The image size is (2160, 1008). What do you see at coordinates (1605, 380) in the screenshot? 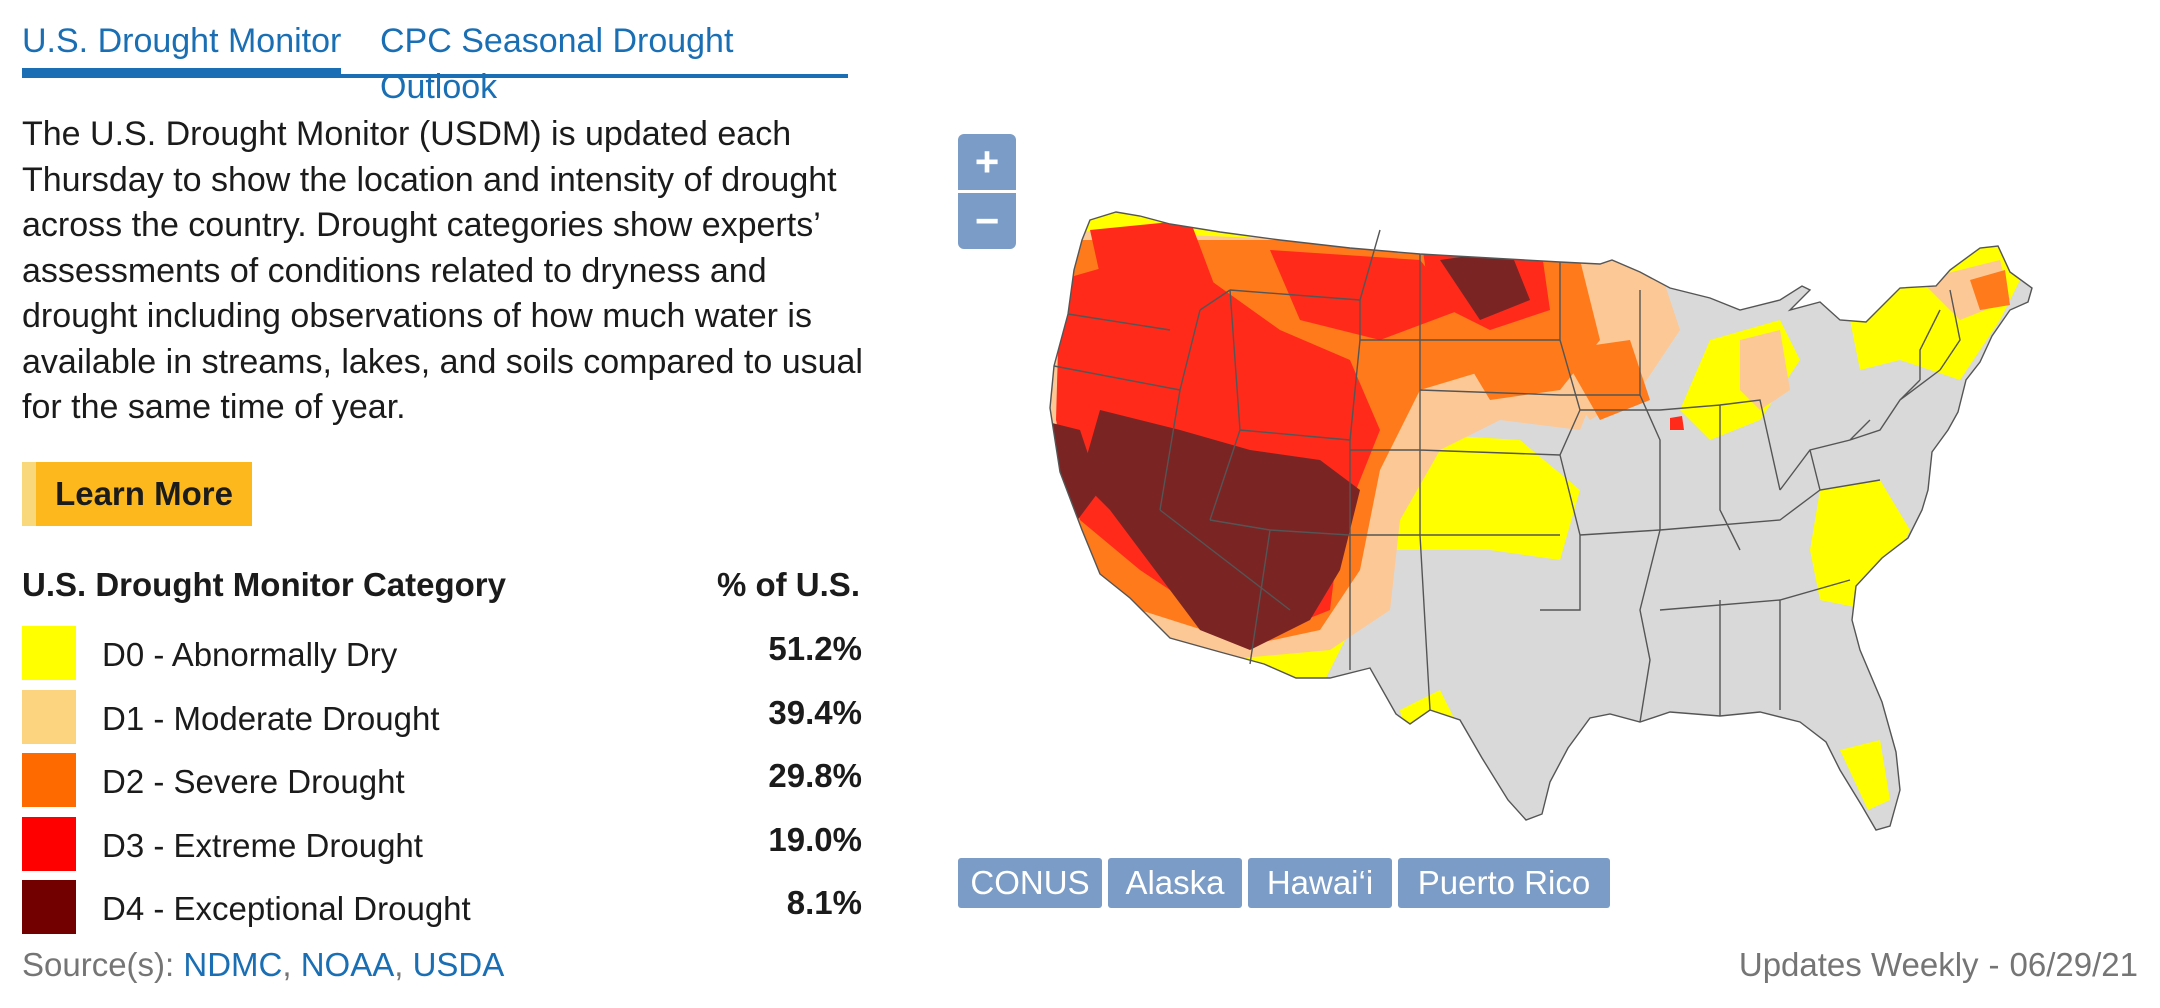
I see `drought-d2-north-mn` at bounding box center [1605, 380].